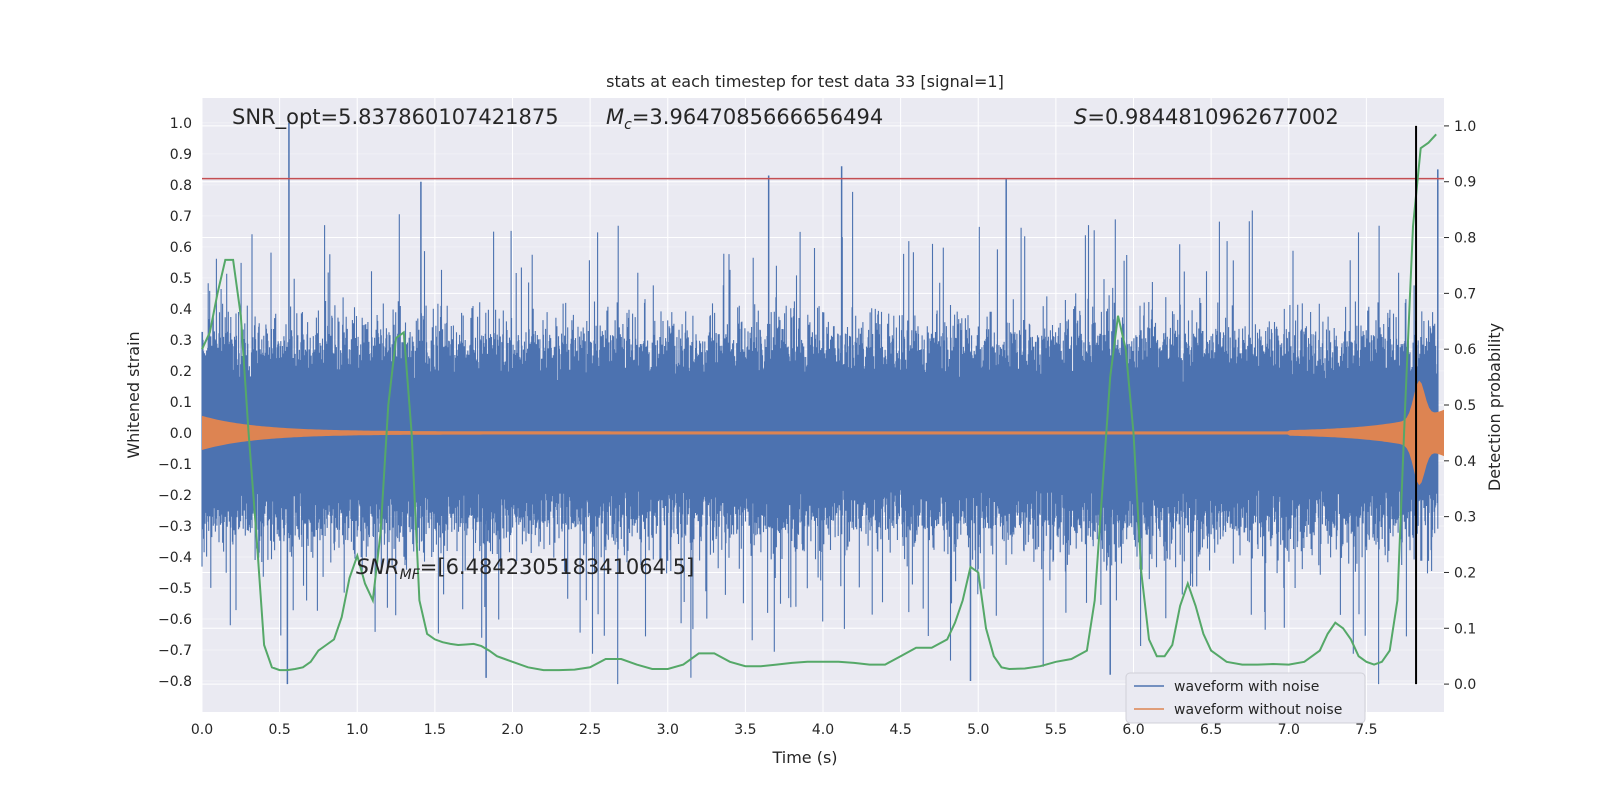 The height and width of the screenshot is (800, 1600). Describe the element at coordinates (1465, 294) in the screenshot. I see `y2-tick-label: 0.7` at that location.